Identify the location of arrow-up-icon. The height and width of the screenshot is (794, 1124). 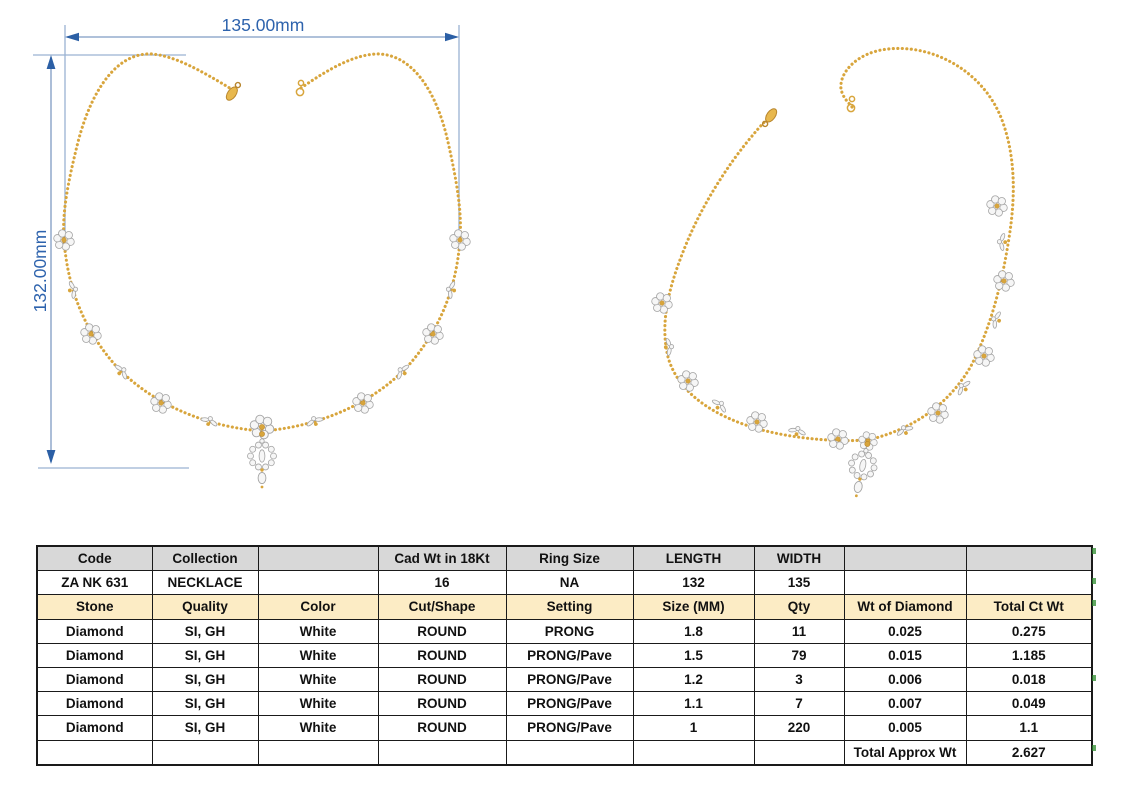
(51, 62).